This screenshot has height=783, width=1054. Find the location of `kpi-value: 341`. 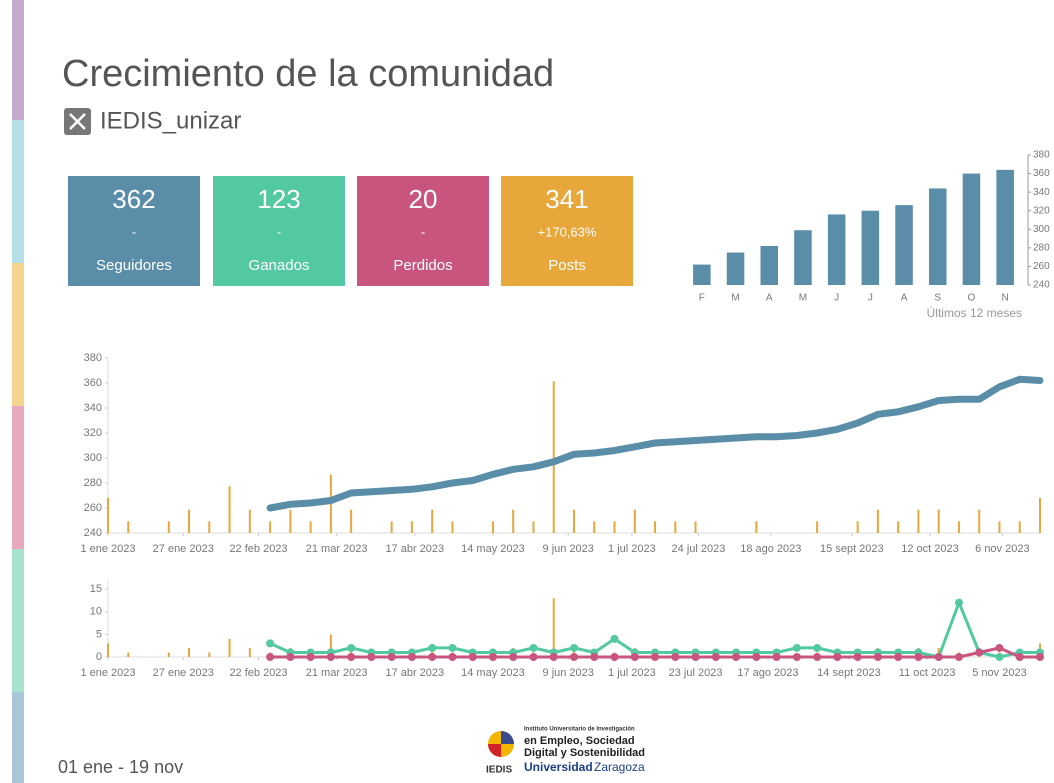

kpi-value: 341 is located at coordinates (566, 199).